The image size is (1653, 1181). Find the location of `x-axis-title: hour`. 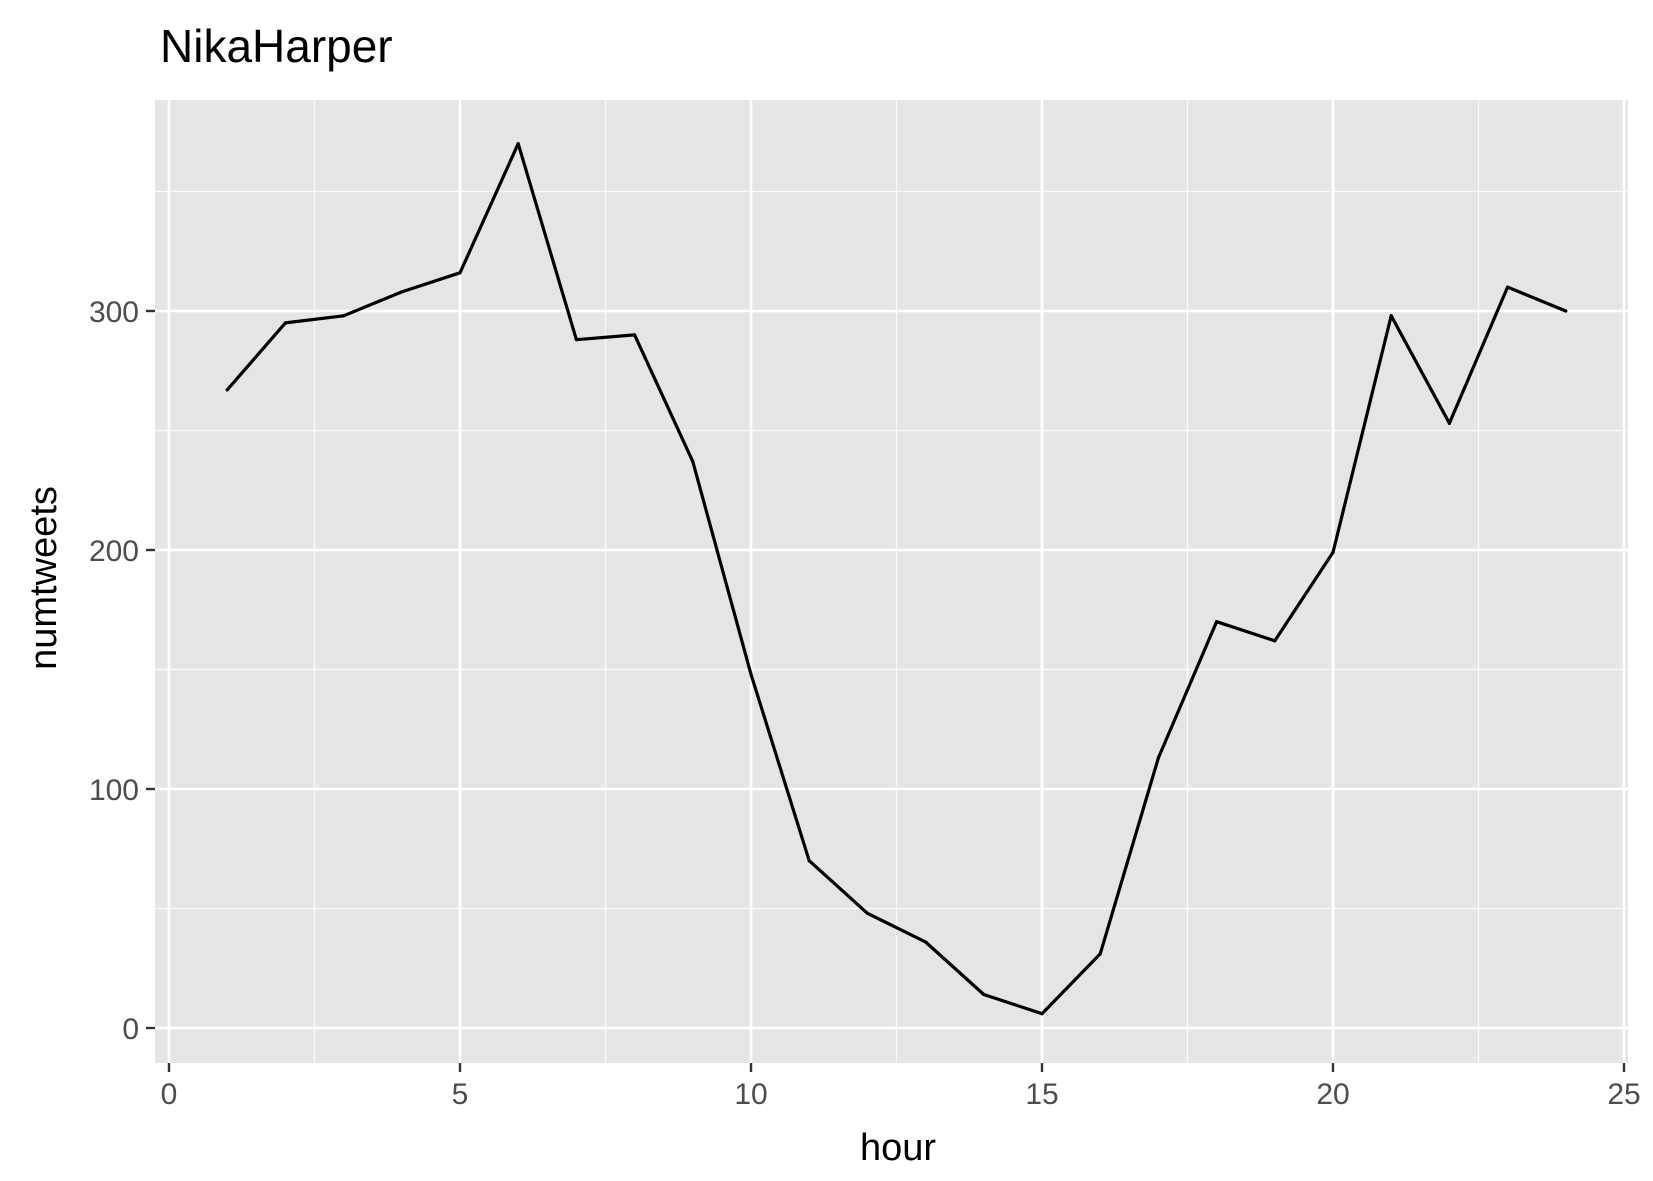

x-axis-title: hour is located at coordinates (898, 1148).